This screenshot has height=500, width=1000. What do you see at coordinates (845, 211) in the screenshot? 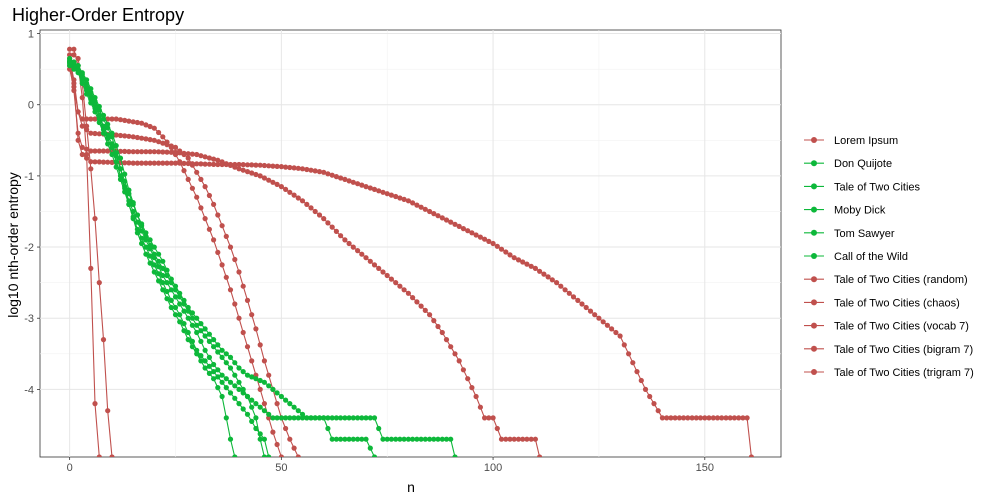
I see `legend-item: Moby Dick` at bounding box center [845, 211].